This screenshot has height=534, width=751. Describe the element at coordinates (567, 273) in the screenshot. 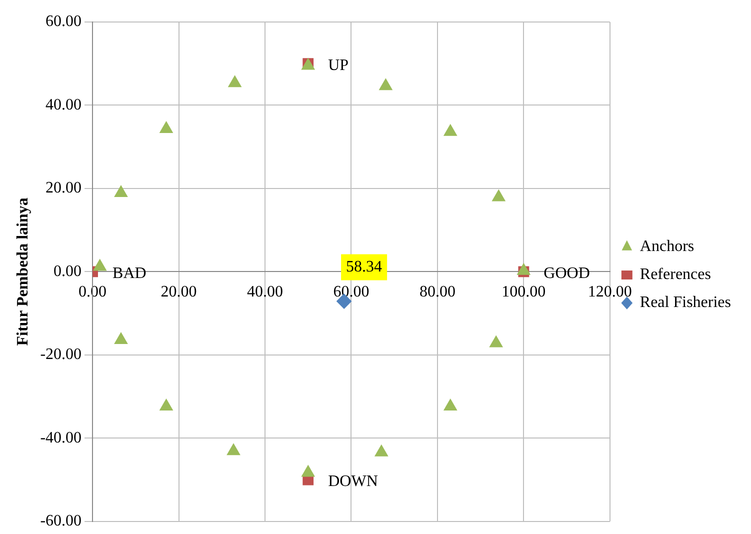

I see `annotation: GOOD` at that location.